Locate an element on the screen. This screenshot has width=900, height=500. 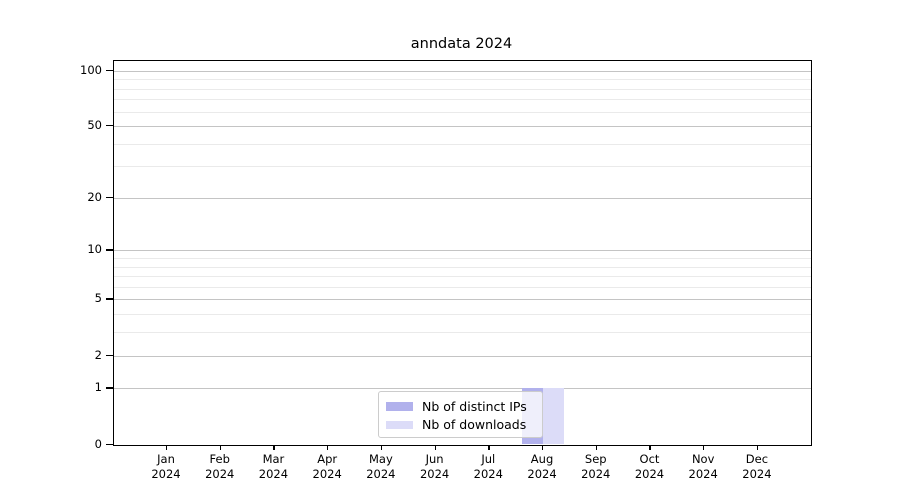
x-tick-month: Dec is located at coordinates (757, 458).